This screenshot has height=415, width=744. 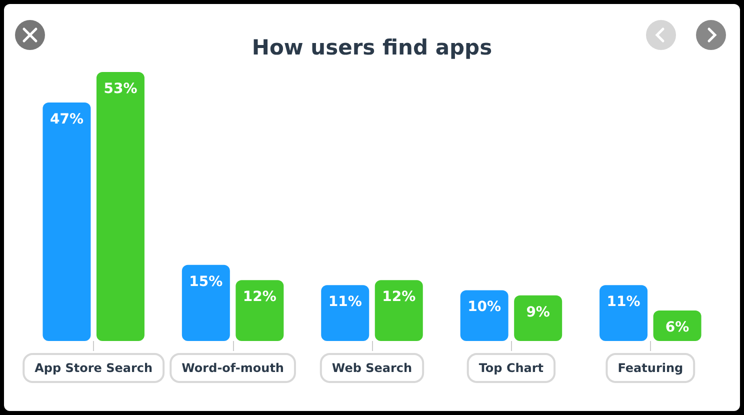 What do you see at coordinates (206, 282) in the screenshot?
I see `data-label: 15%` at bounding box center [206, 282].